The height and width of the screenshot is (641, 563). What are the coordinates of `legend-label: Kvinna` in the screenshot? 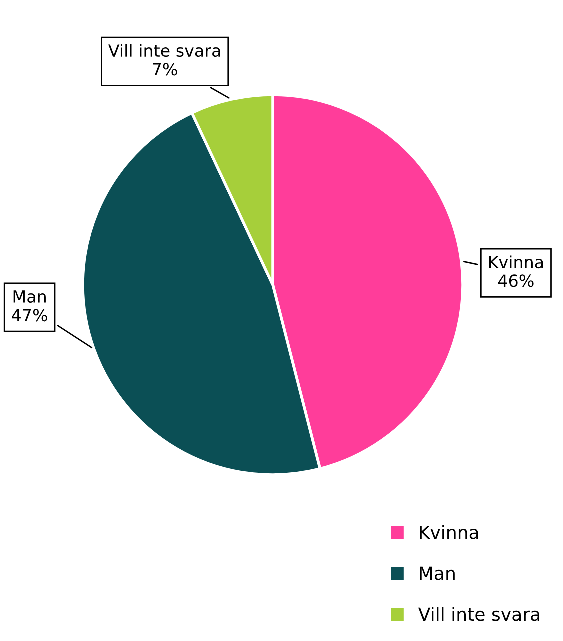 It's located at (449, 532).